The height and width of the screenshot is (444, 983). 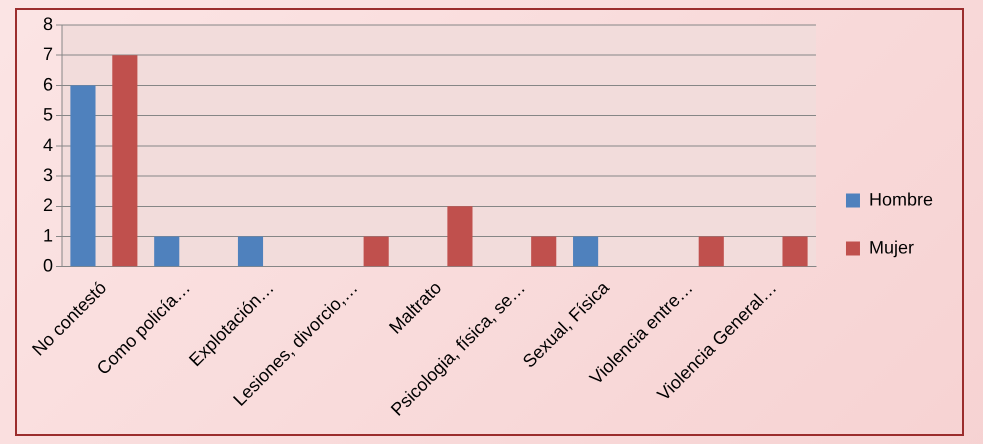 What do you see at coordinates (891, 247) in the screenshot?
I see `legend-label: Mujer` at bounding box center [891, 247].